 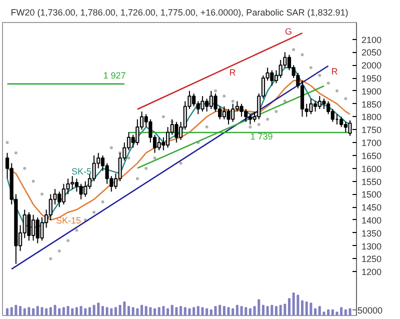 I want to click on y-tick-label: 1650, so click(x=372, y=155).